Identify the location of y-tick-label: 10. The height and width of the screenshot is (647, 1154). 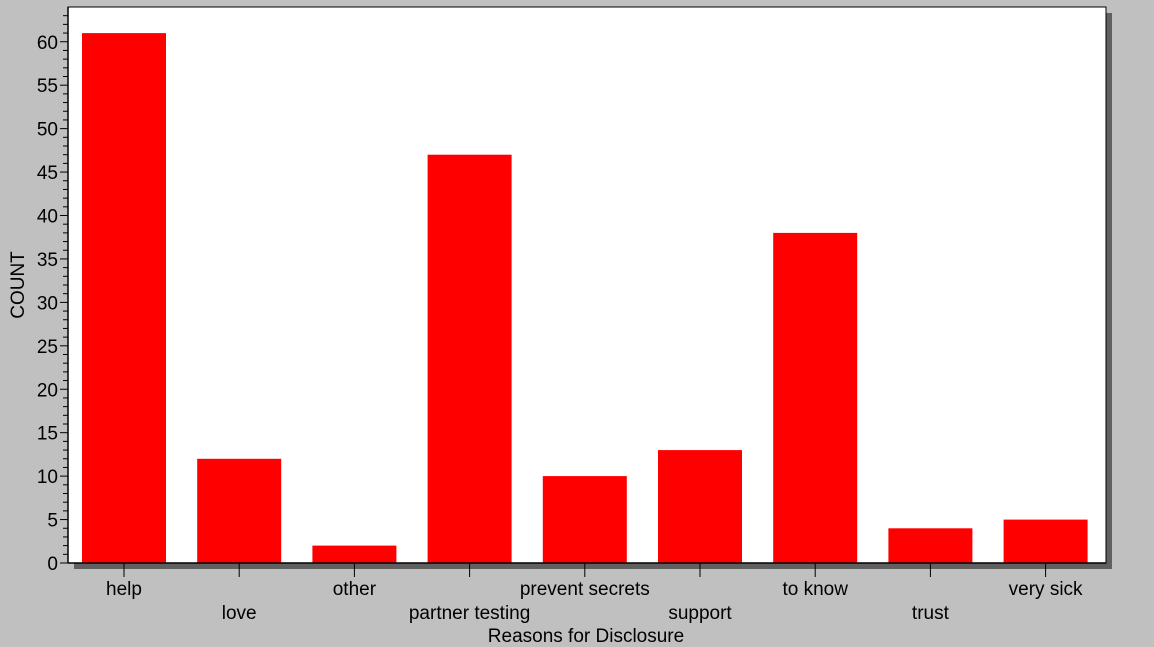
(47, 477).